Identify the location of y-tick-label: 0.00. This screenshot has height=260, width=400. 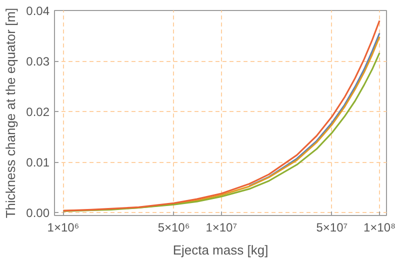
(38, 213).